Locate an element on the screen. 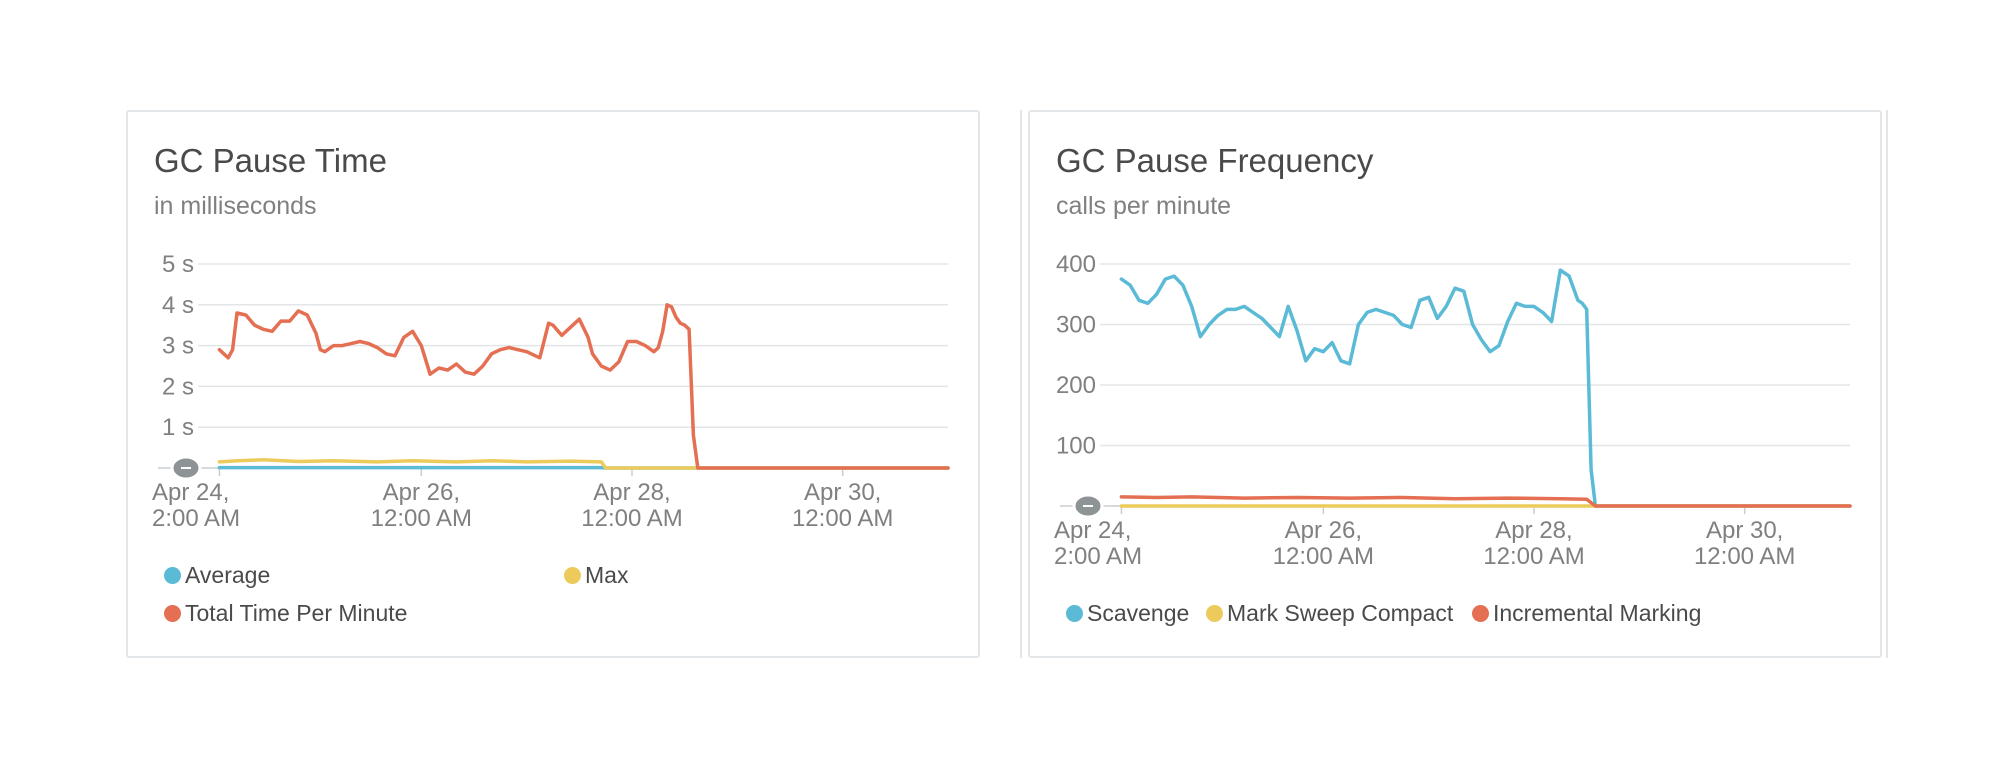  y-tick-label: 5 s is located at coordinates (178, 264).